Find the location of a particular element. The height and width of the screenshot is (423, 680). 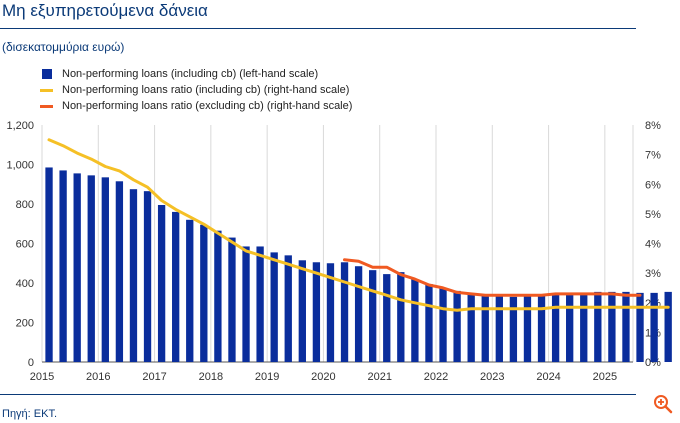

legend-swatch-ratio-excl is located at coordinates (46, 106).